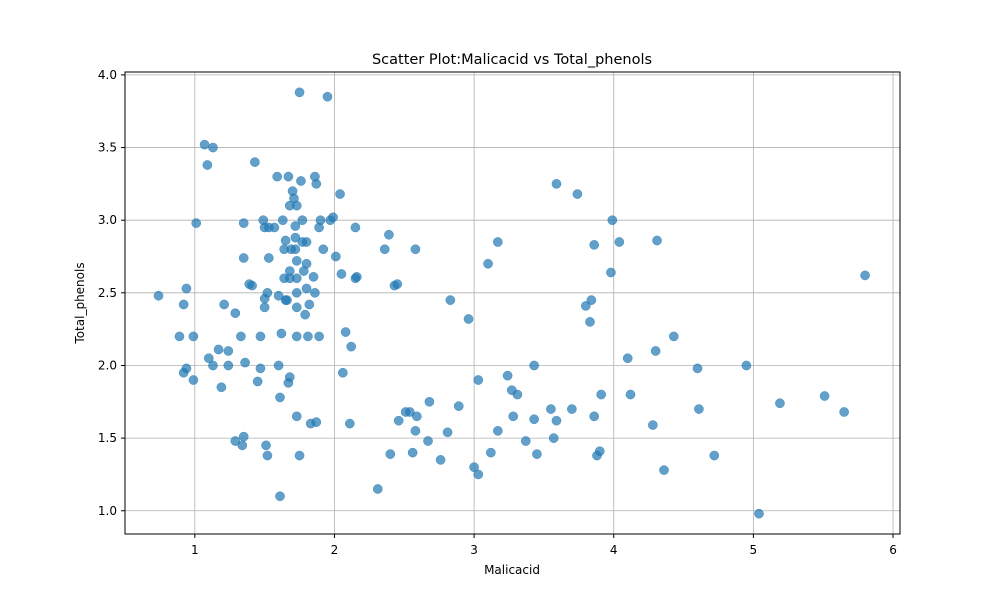 Image resolution: width=1000 pixels, height=600 pixels. What do you see at coordinates (474, 550) in the screenshot?
I see `x-tick-label: 3` at bounding box center [474, 550].